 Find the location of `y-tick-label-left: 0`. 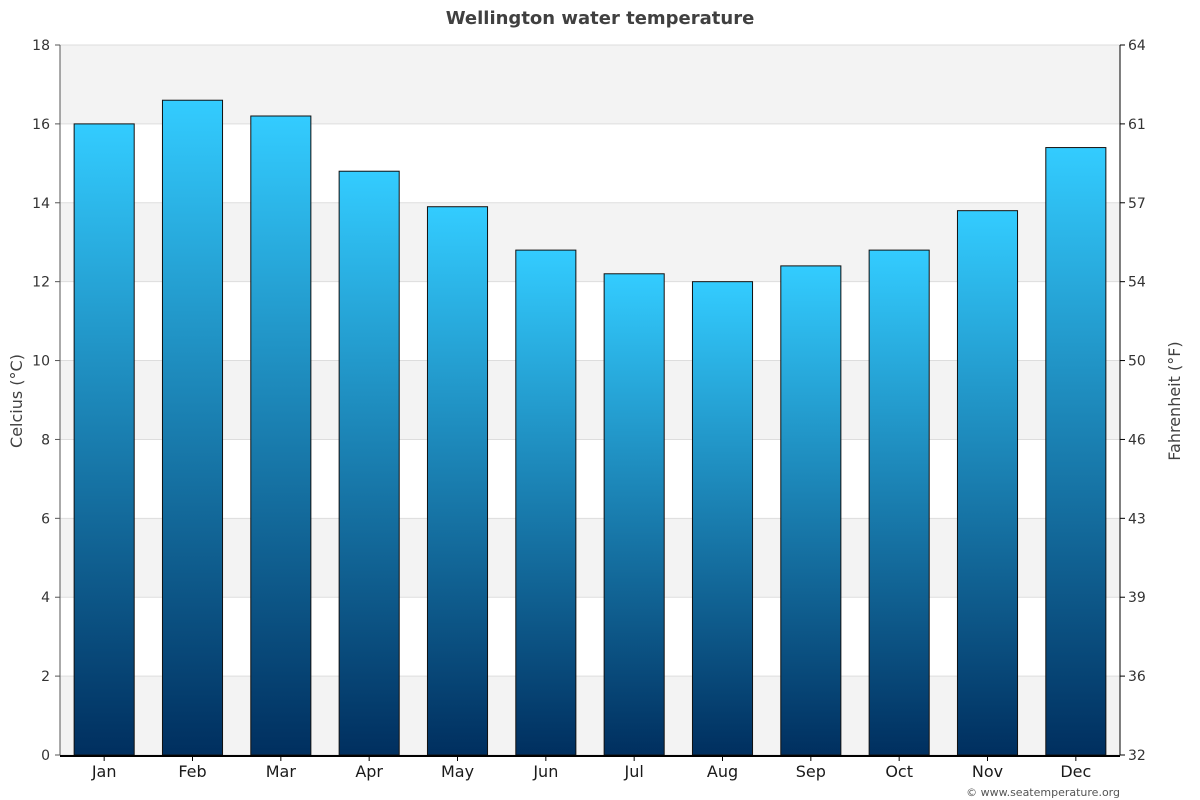

y-tick-label-left: 0 is located at coordinates (45, 756).